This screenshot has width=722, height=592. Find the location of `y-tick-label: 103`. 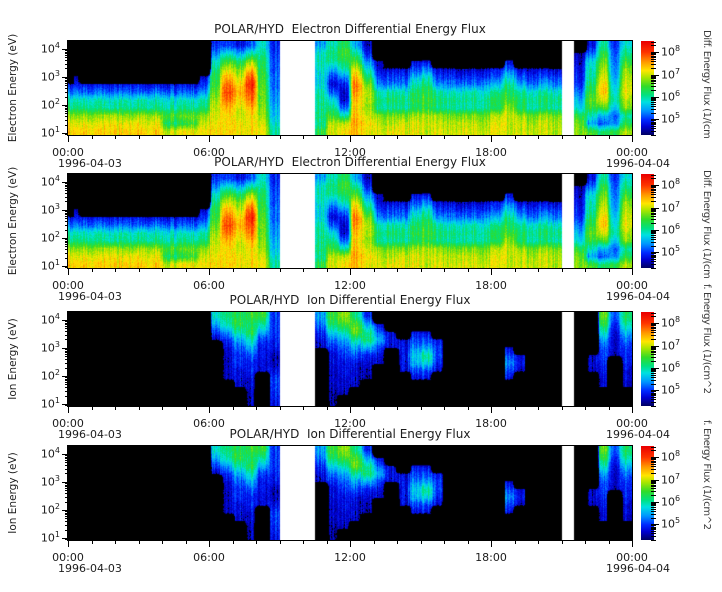

y-tick-label: 103 is located at coordinates (45, 209).